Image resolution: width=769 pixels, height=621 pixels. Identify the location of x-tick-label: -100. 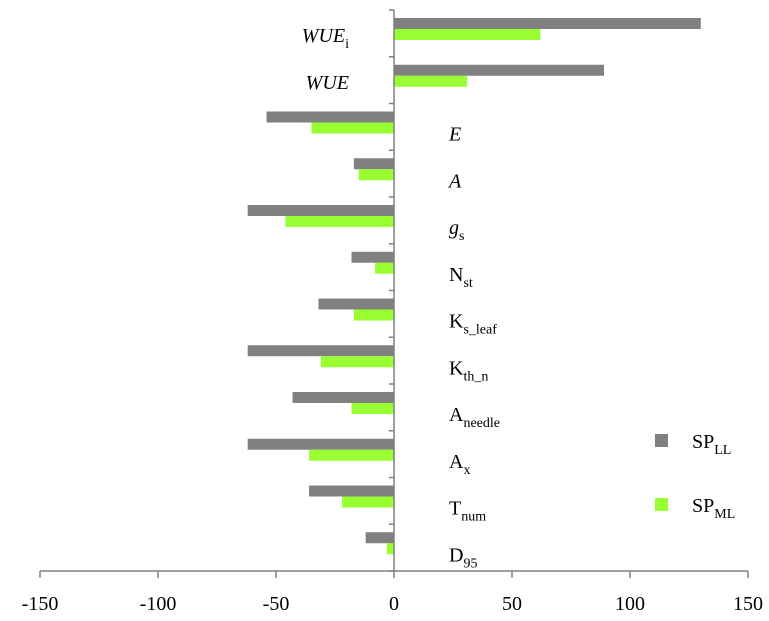
(158, 604).